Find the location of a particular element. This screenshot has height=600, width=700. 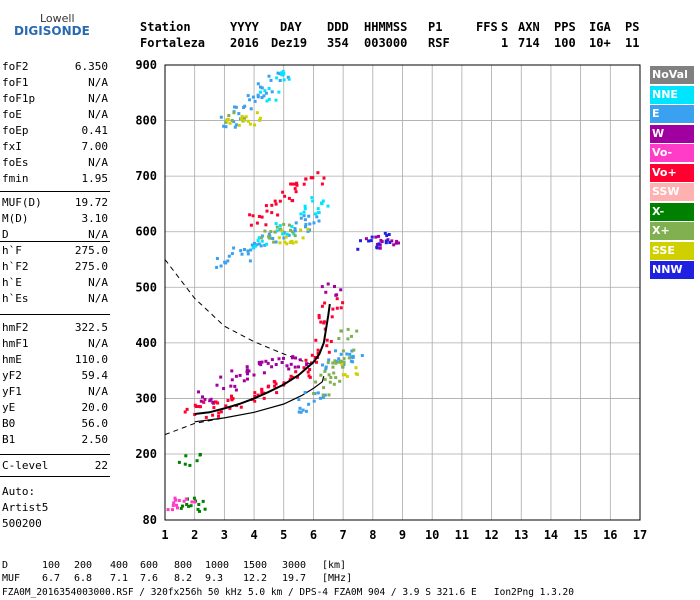

param-value: 275.0 is located at coordinates (91, 250).